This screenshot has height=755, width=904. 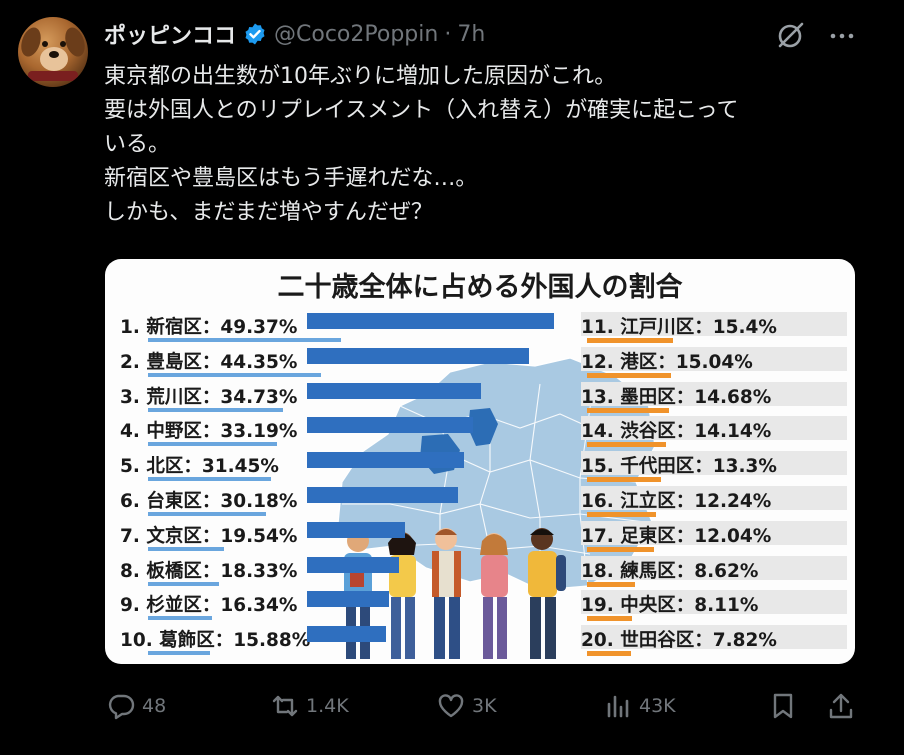 I want to click on ranking-row: 1. 新宿区：49.37%, so click(x=345, y=328).